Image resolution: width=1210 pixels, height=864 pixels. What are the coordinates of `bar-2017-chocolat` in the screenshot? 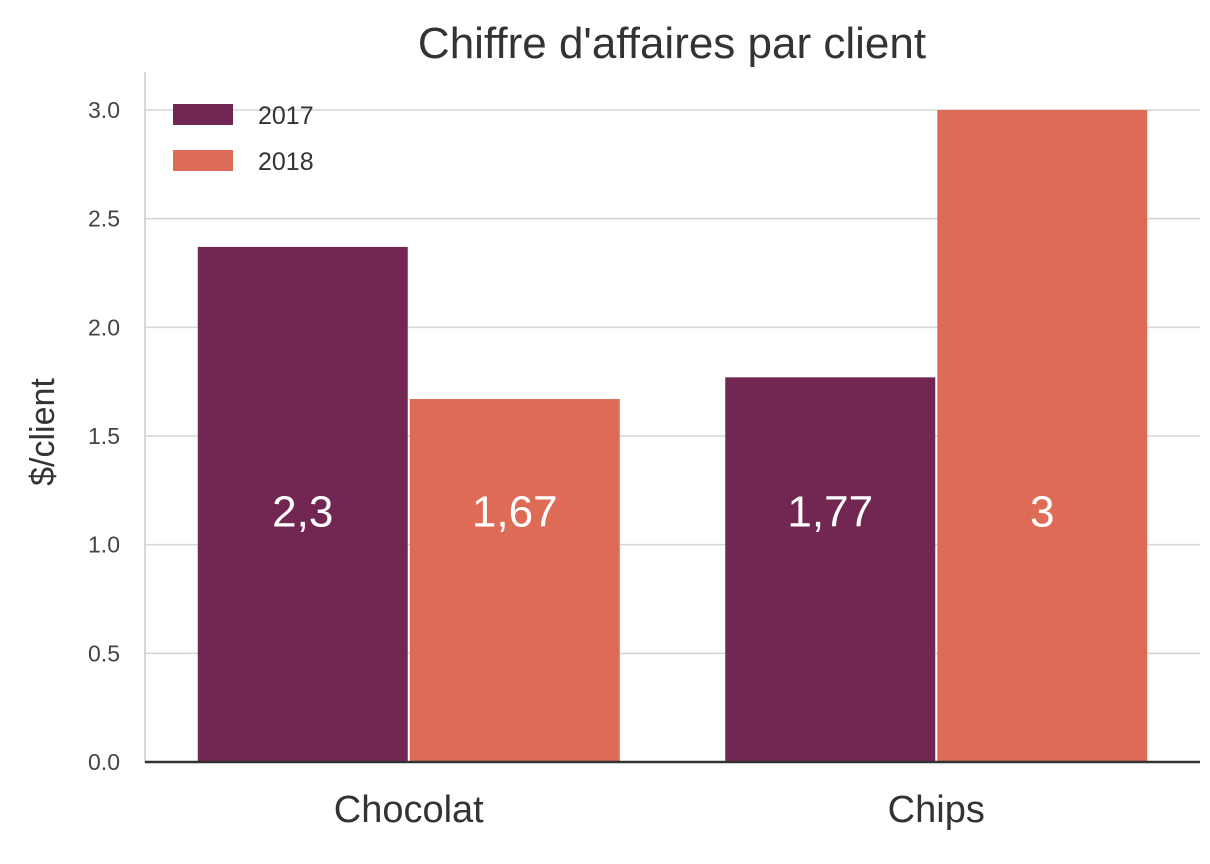 It's located at (302, 504).